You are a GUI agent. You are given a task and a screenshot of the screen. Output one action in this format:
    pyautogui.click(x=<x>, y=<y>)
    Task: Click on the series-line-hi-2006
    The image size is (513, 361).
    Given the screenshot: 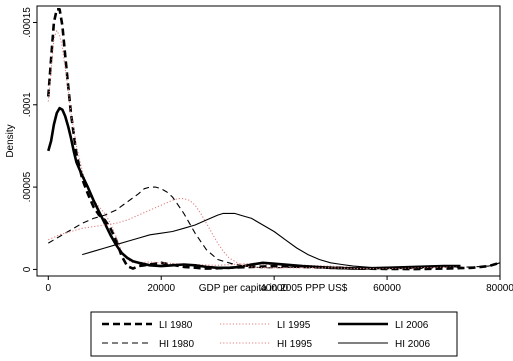 What is the action you would take?
    pyautogui.click(x=271, y=240)
    